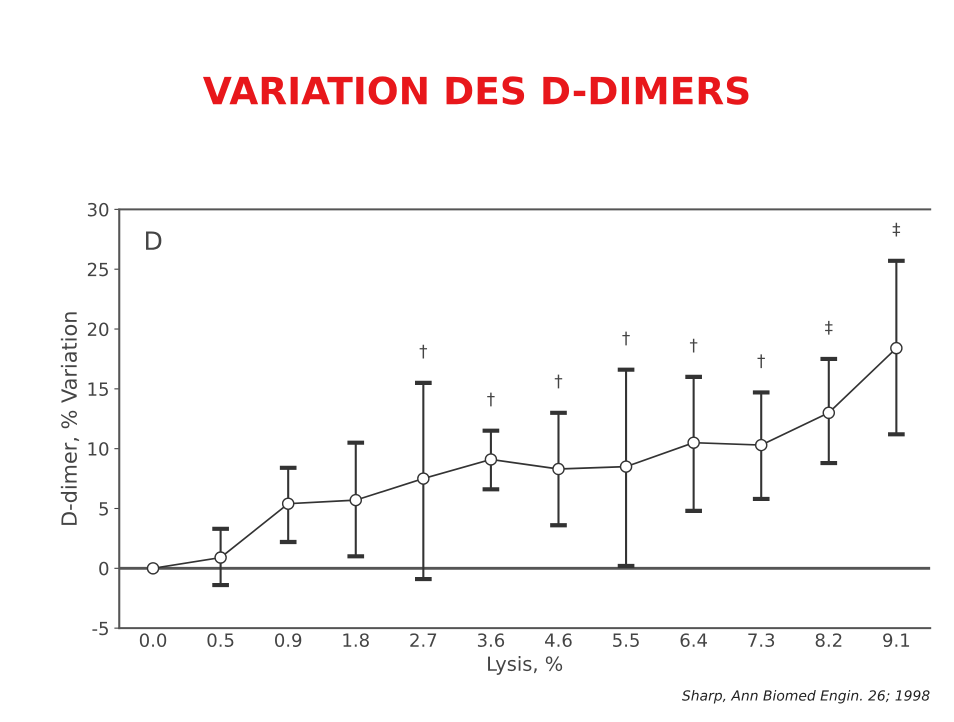  What do you see at coordinates (491, 640) in the screenshot?
I see `x-tick-label: 3.6` at bounding box center [491, 640].